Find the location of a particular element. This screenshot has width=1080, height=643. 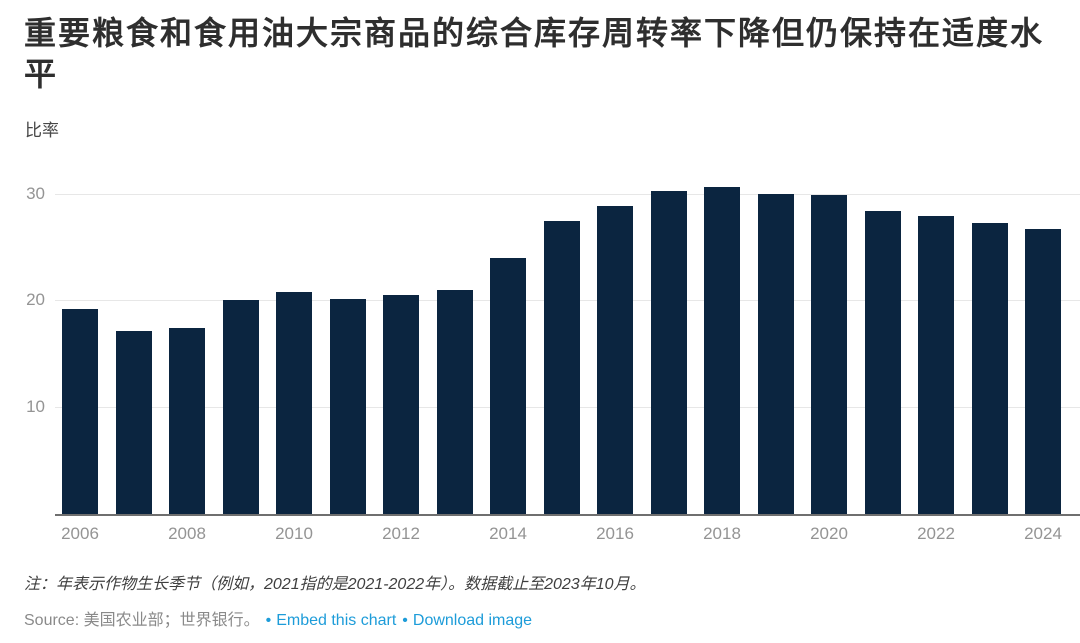

bar-2006 is located at coordinates (80, 411).